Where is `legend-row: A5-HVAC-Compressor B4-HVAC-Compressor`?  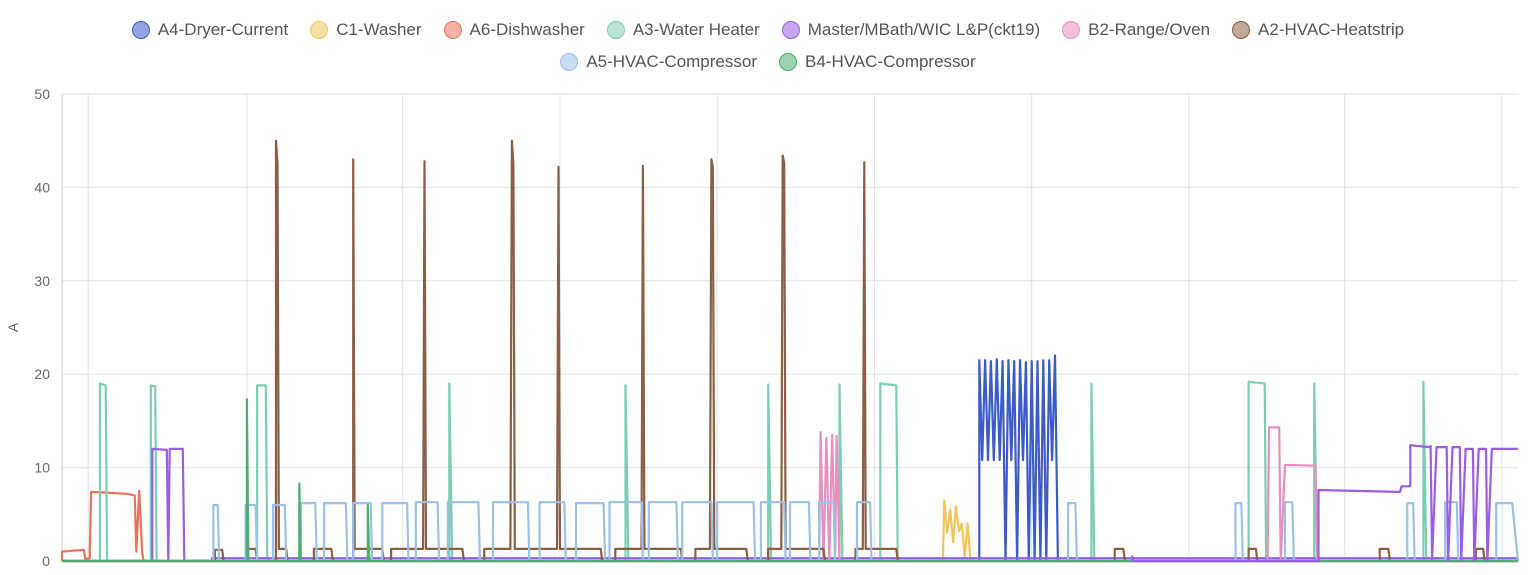 legend-row: A5-HVAC-Compressor B4-HVAC-Compressor is located at coordinates (768, 62).